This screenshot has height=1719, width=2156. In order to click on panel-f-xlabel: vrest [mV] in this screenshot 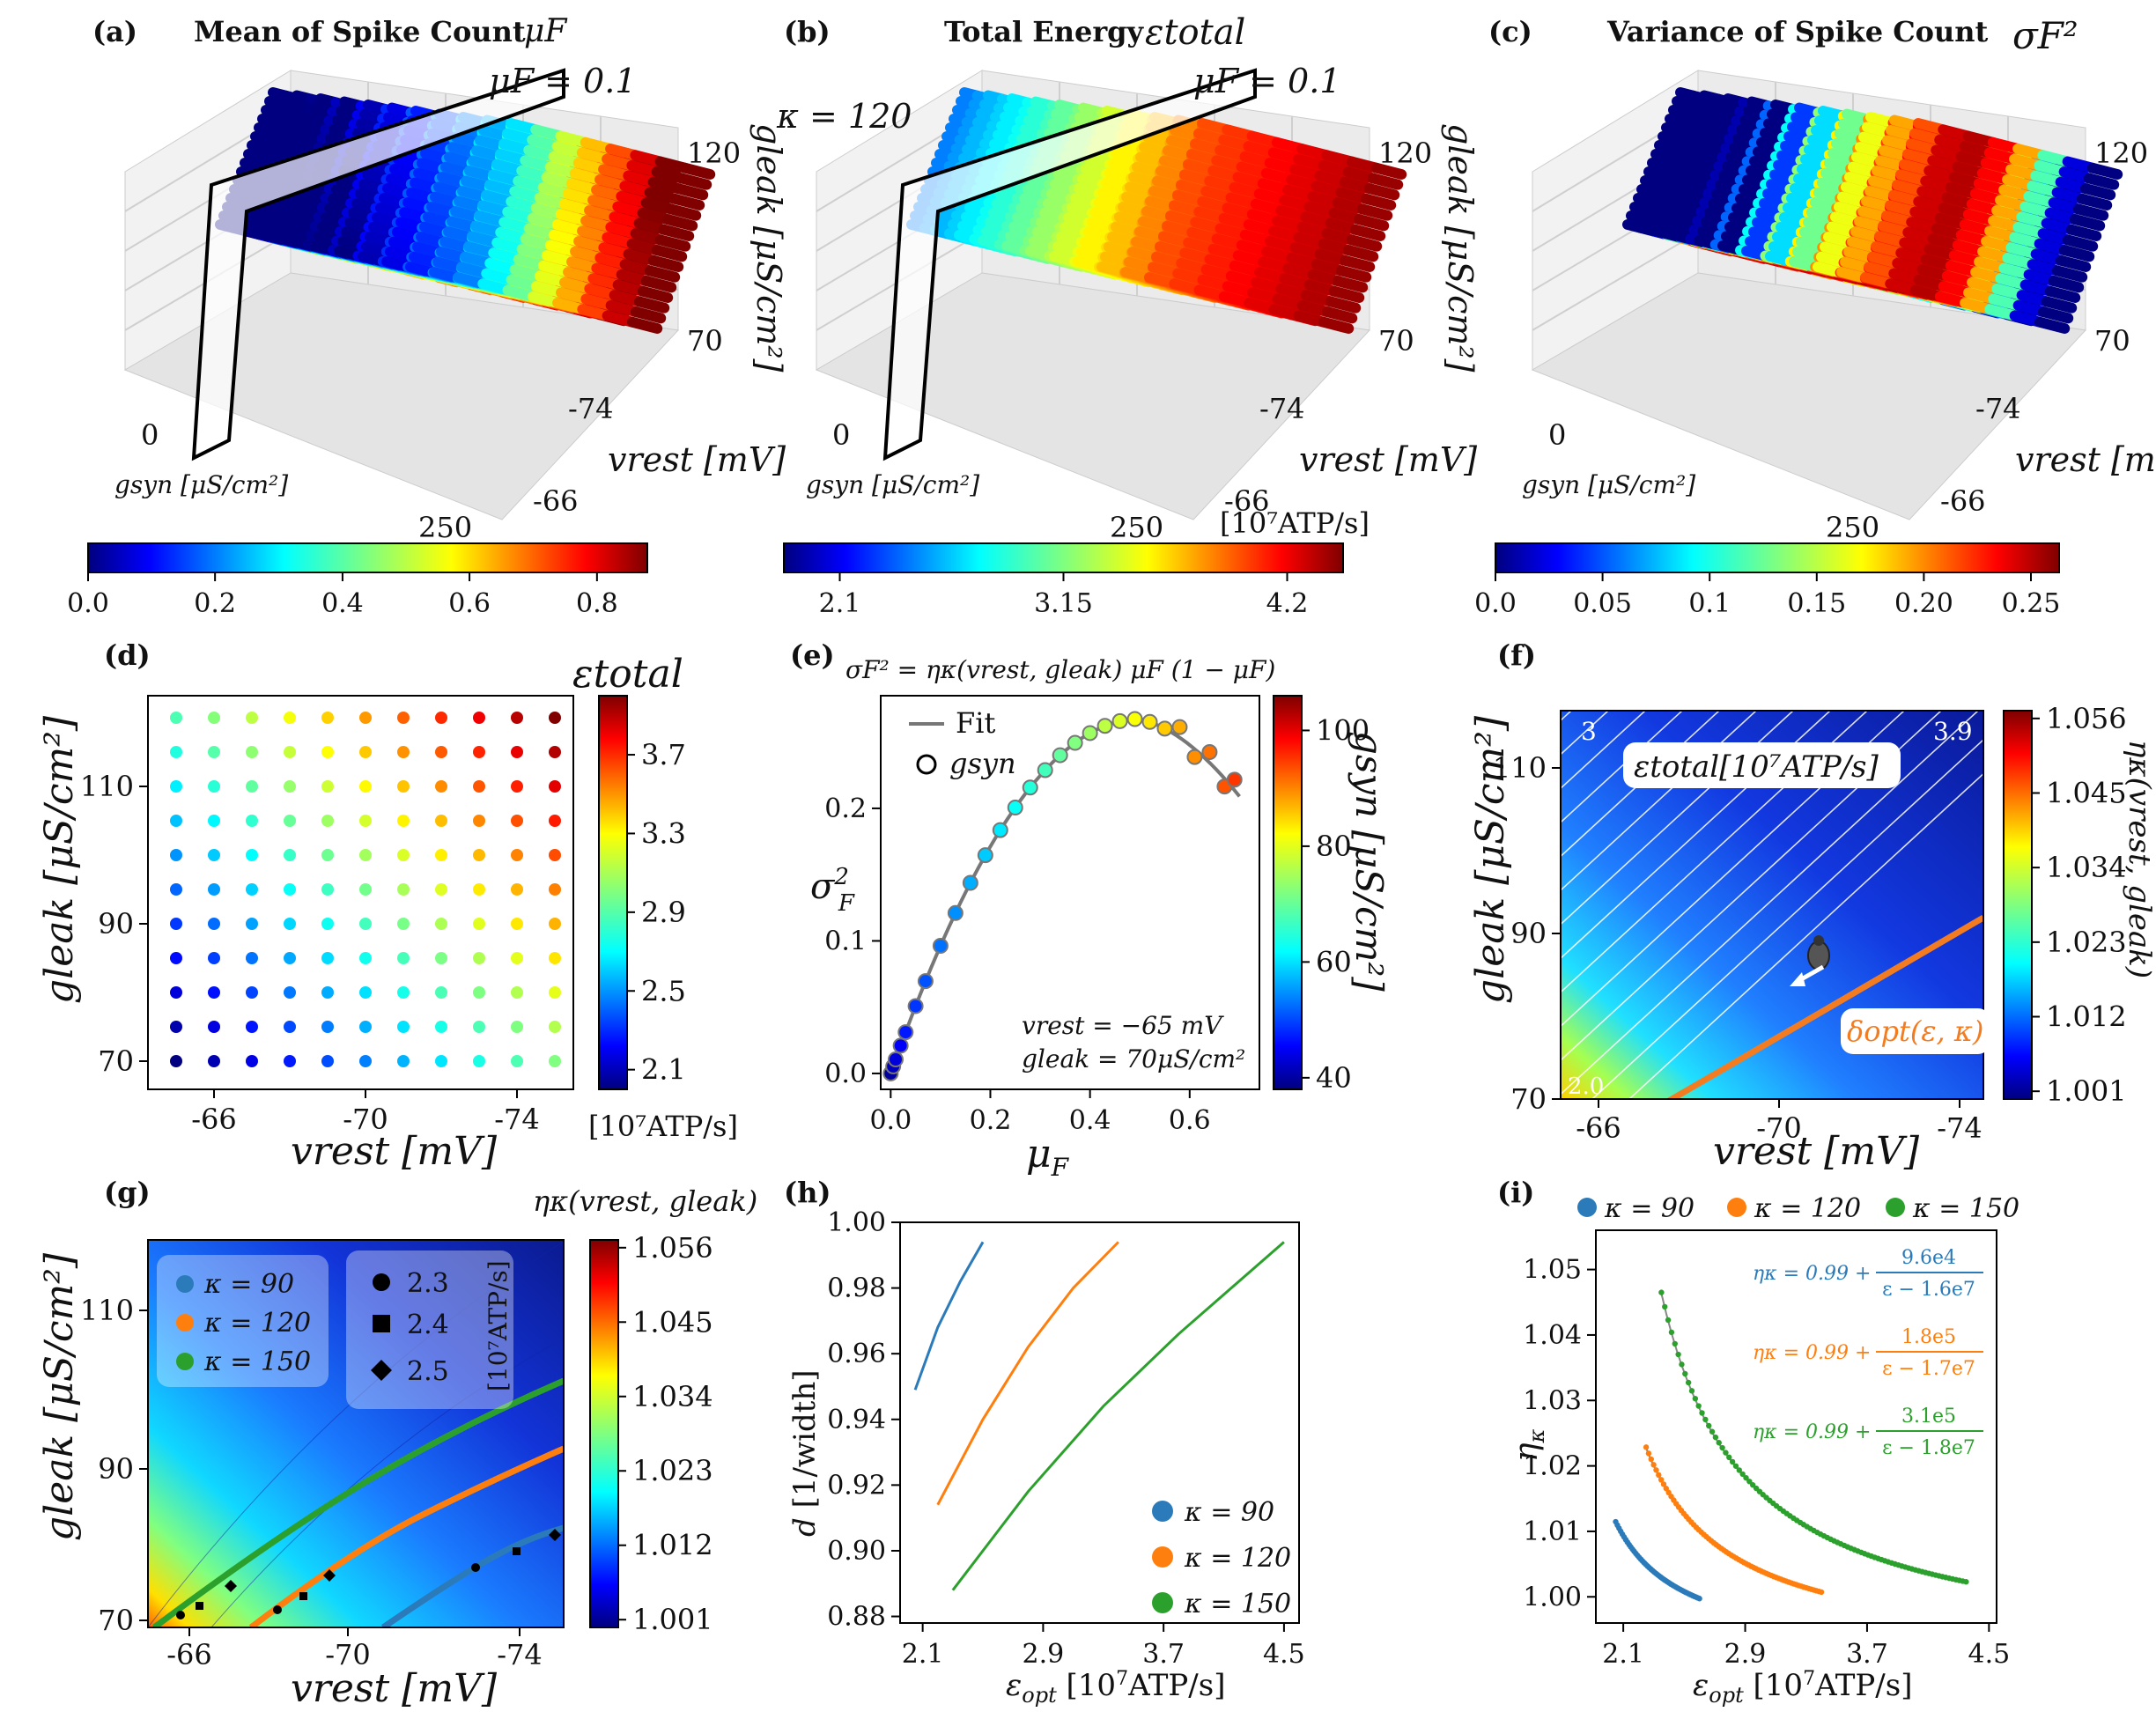, I will do `click(1816, 1151)`.